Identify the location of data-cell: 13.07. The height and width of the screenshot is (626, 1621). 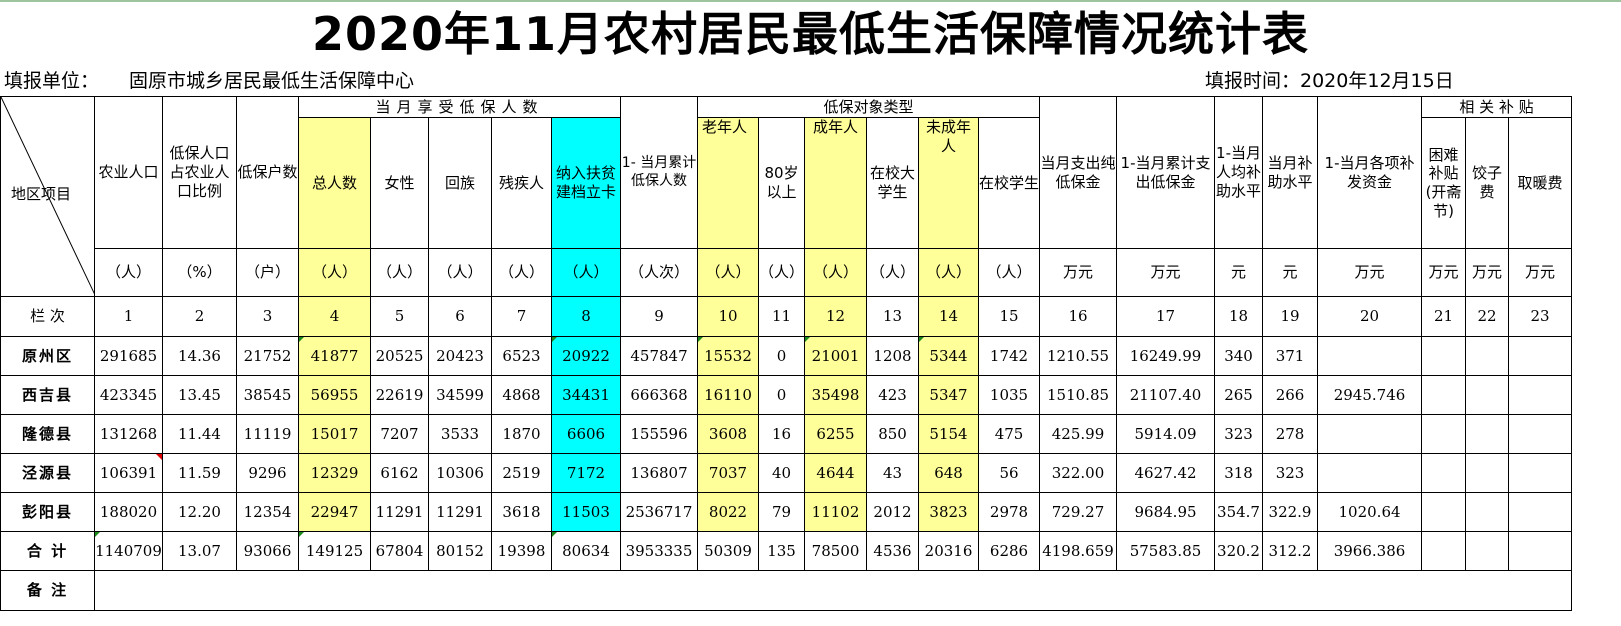
(199, 551).